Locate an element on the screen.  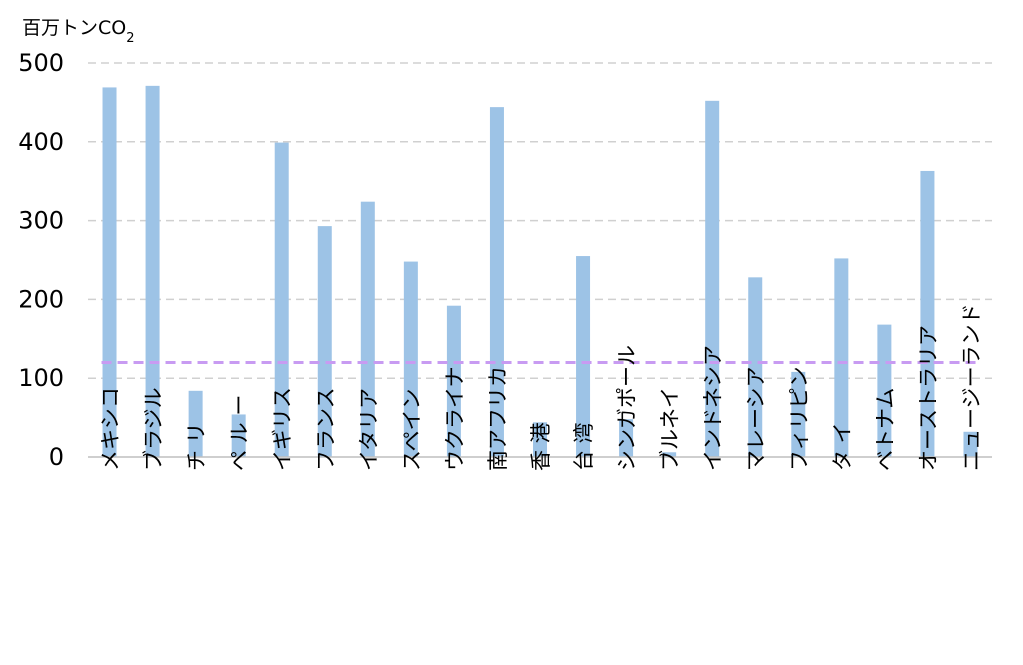
y-tick-label: 200 is located at coordinates (41, 299).